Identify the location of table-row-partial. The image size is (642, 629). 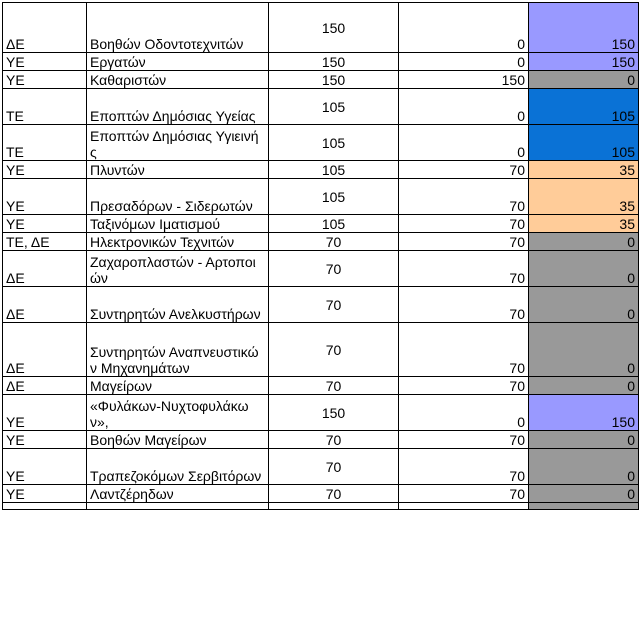
(320, 506).